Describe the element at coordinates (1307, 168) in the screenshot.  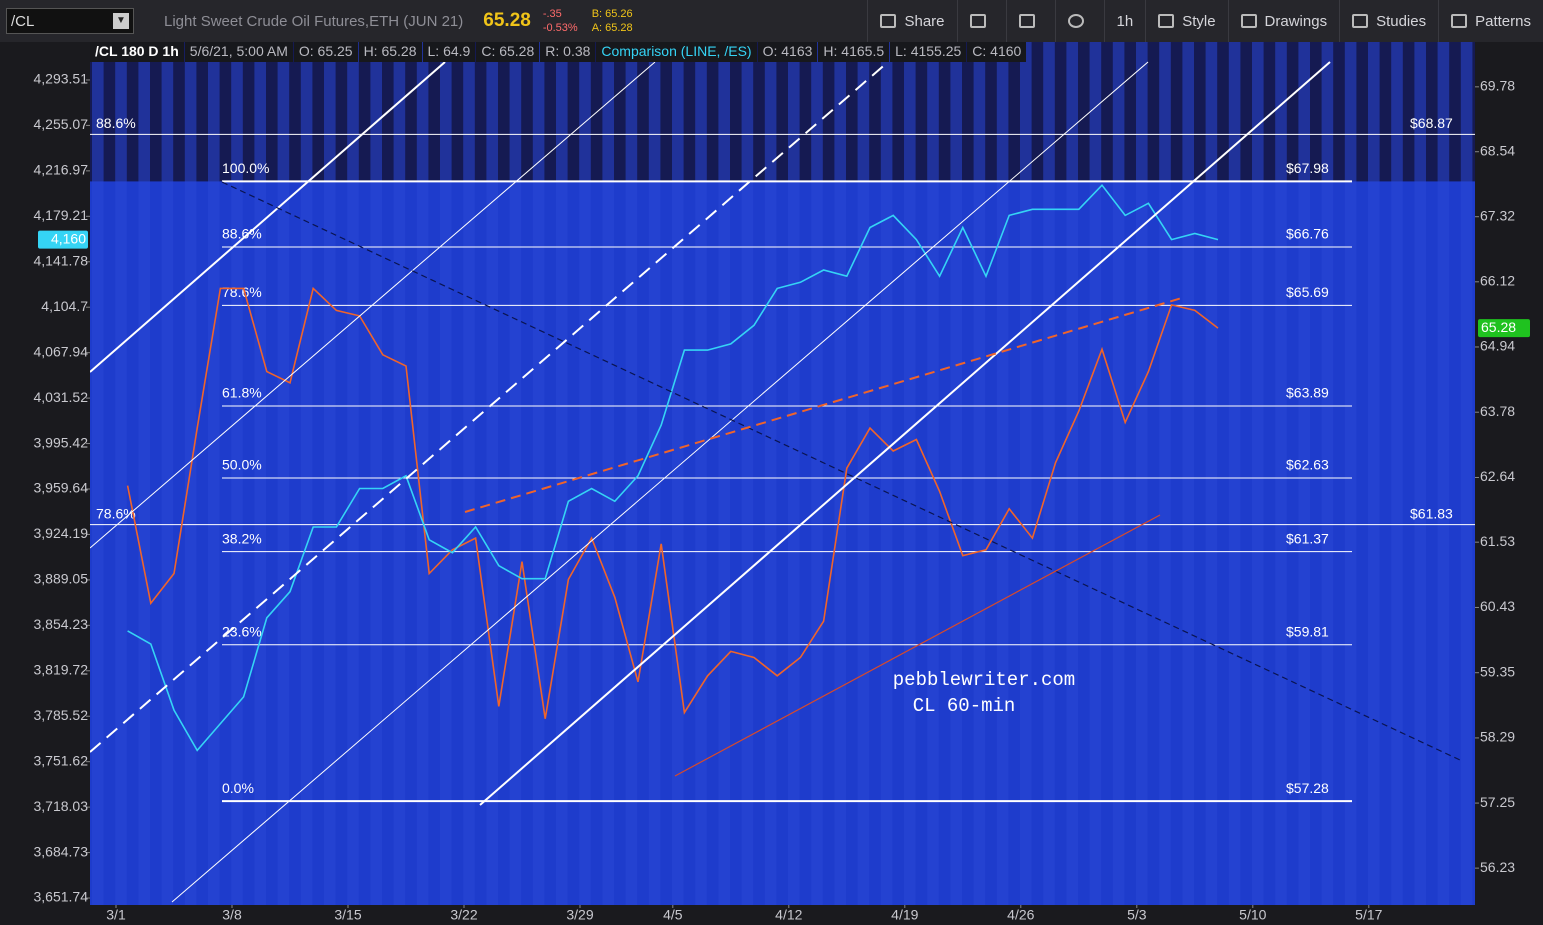
I see `fib-price-label: $67.98` at that location.